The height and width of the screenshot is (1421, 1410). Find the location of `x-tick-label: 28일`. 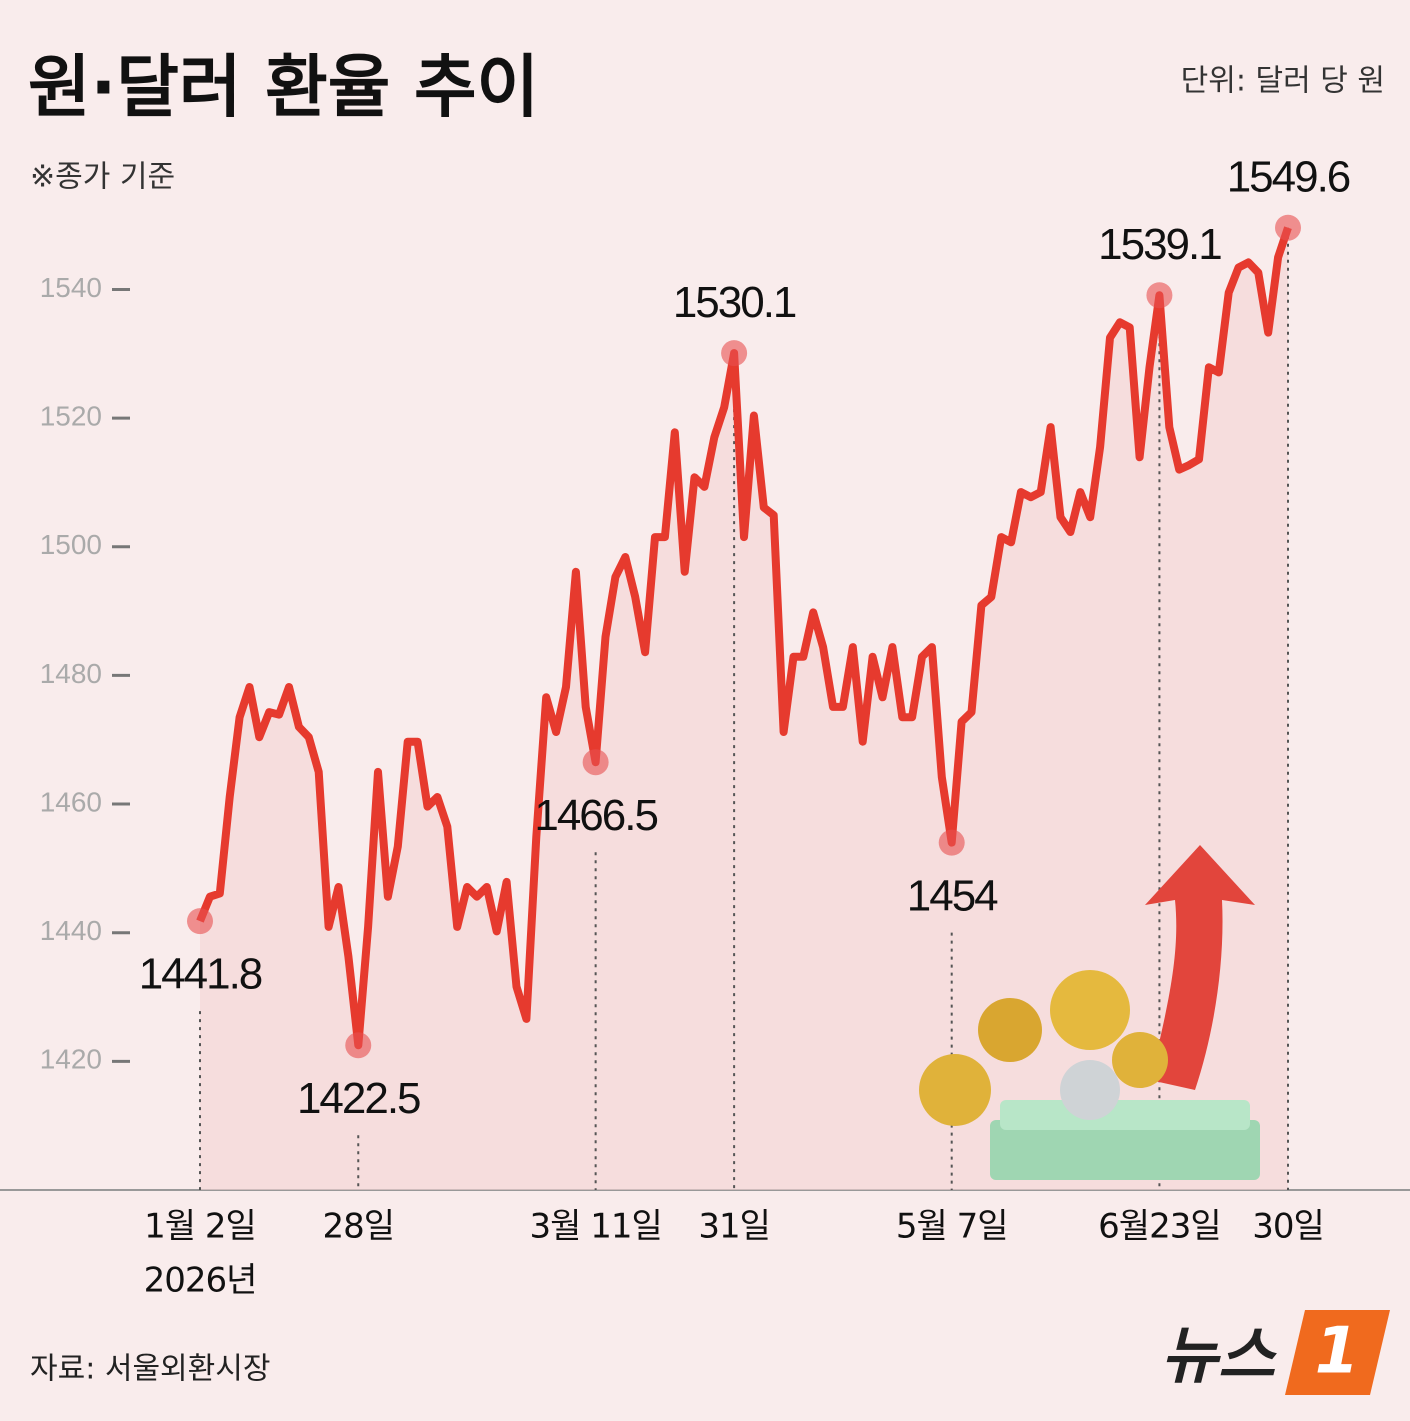

x-tick-label: 28일 is located at coordinates (358, 1227).